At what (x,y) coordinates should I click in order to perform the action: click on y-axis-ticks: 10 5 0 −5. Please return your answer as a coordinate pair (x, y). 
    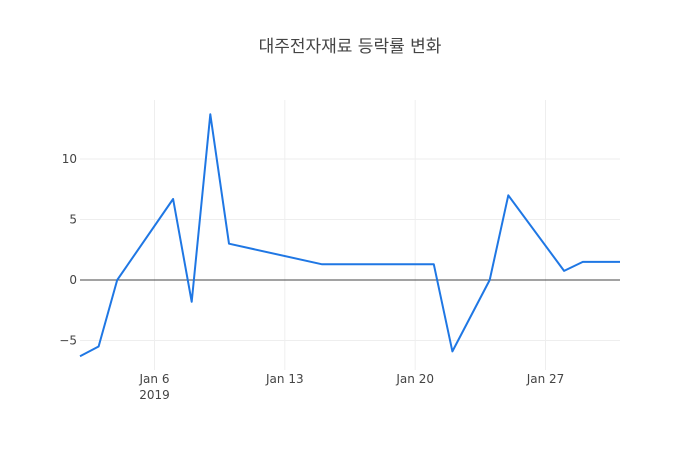
    Looking at the image, I should click on (68, 249).